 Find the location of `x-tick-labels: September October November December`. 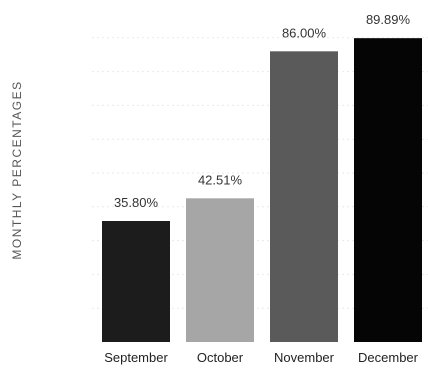

x-tick-labels: September October November December is located at coordinates (261, 357).